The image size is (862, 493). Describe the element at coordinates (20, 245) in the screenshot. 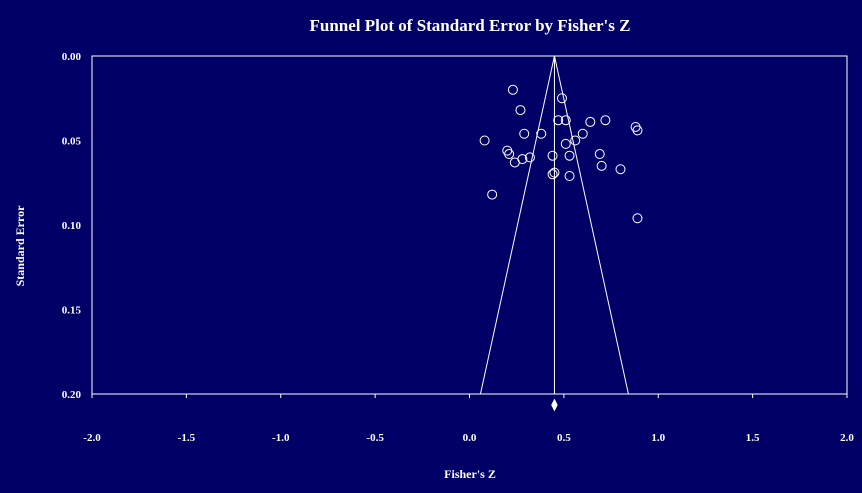

I see `y-axis-title: Standard Error` at that location.